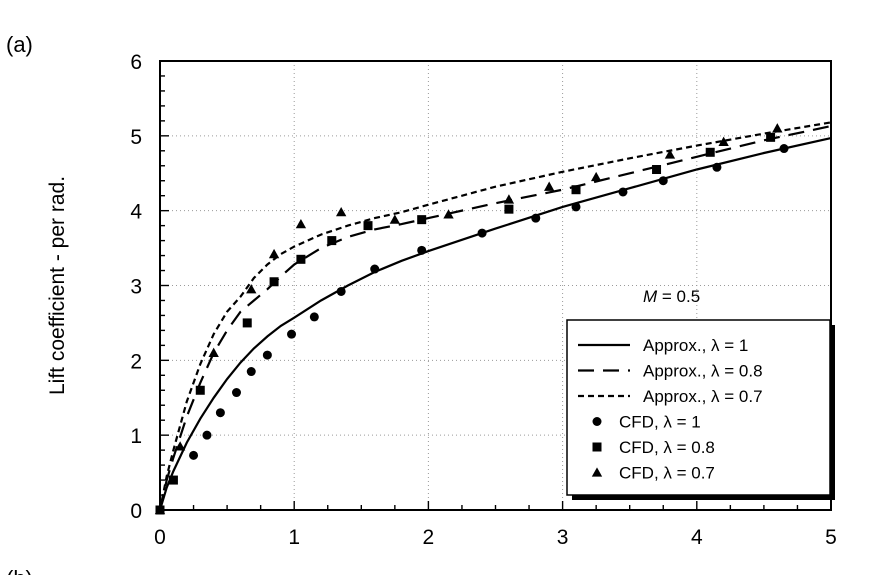 Image resolution: width=871 pixels, height=575 pixels. I want to click on y-tick-label: 1, so click(136, 436).